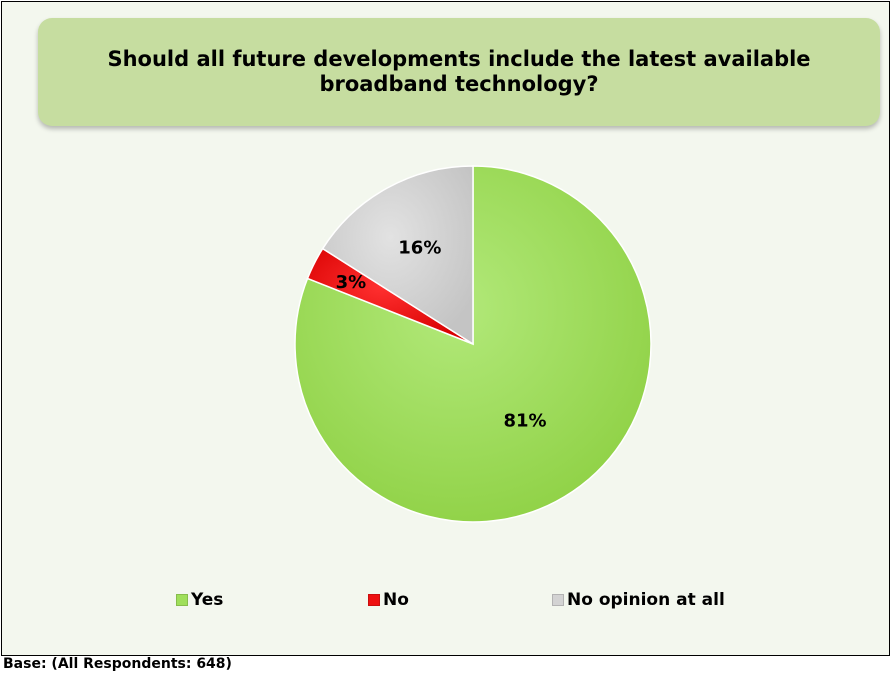 Image resolution: width=893 pixels, height=675 pixels. I want to click on legend-item-yes: Yes, so click(199, 600).